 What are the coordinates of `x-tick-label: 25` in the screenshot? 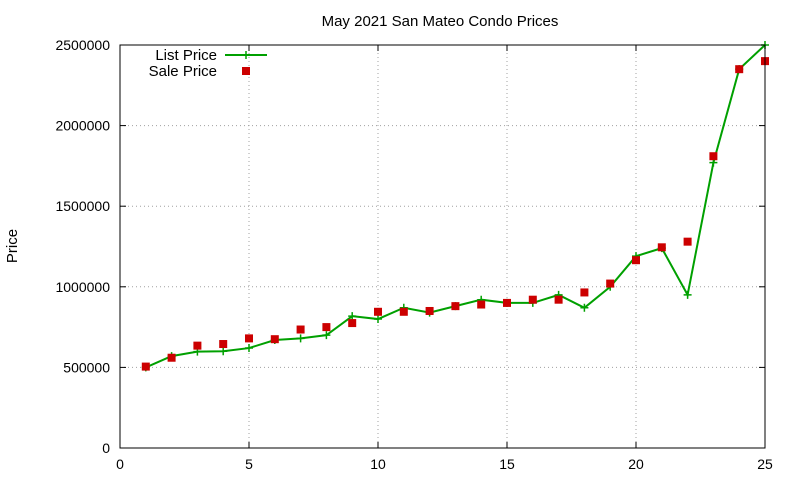 It's located at (765, 464).